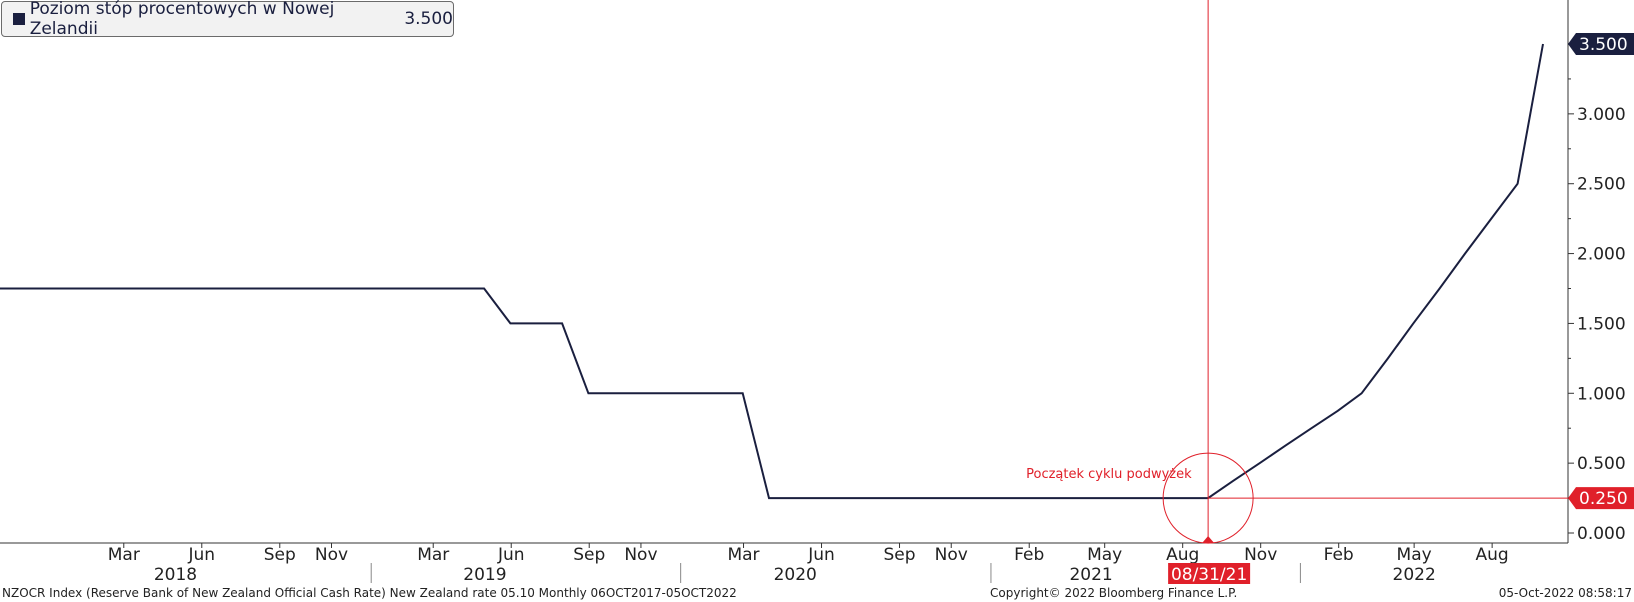  I want to click on y-tick-label: 0.500, so click(1601, 464).